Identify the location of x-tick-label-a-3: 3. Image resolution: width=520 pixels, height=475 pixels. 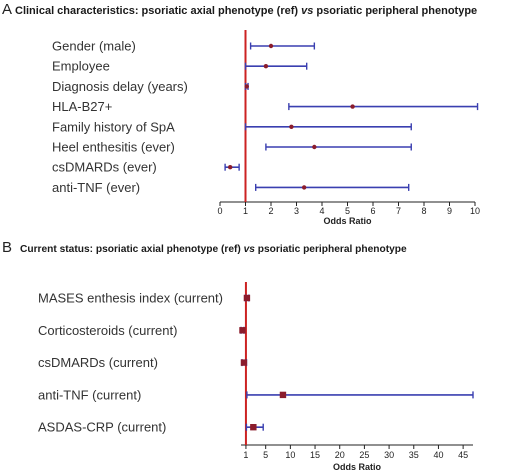
(296, 211).